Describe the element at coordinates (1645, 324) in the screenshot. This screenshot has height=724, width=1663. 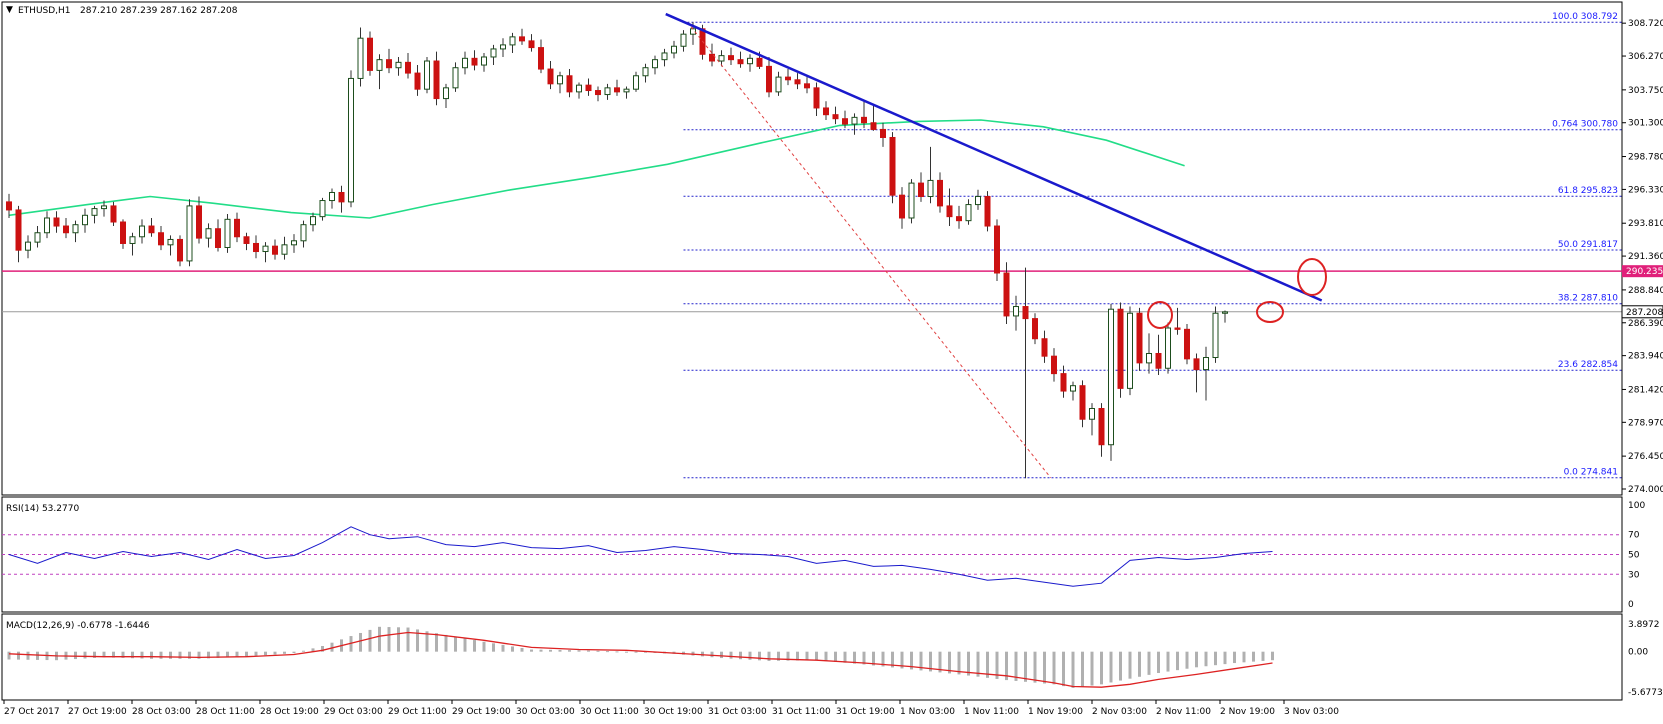
I see `price-tick-label: 286.390` at that location.